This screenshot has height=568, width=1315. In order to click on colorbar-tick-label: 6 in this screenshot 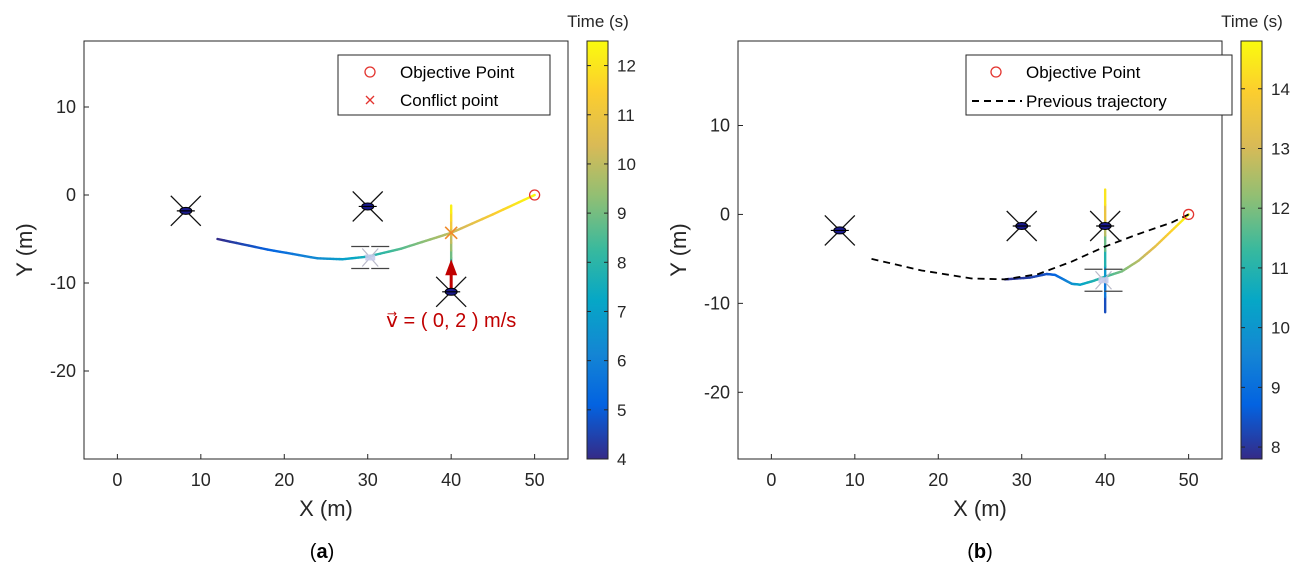, I will do `click(621, 361)`.